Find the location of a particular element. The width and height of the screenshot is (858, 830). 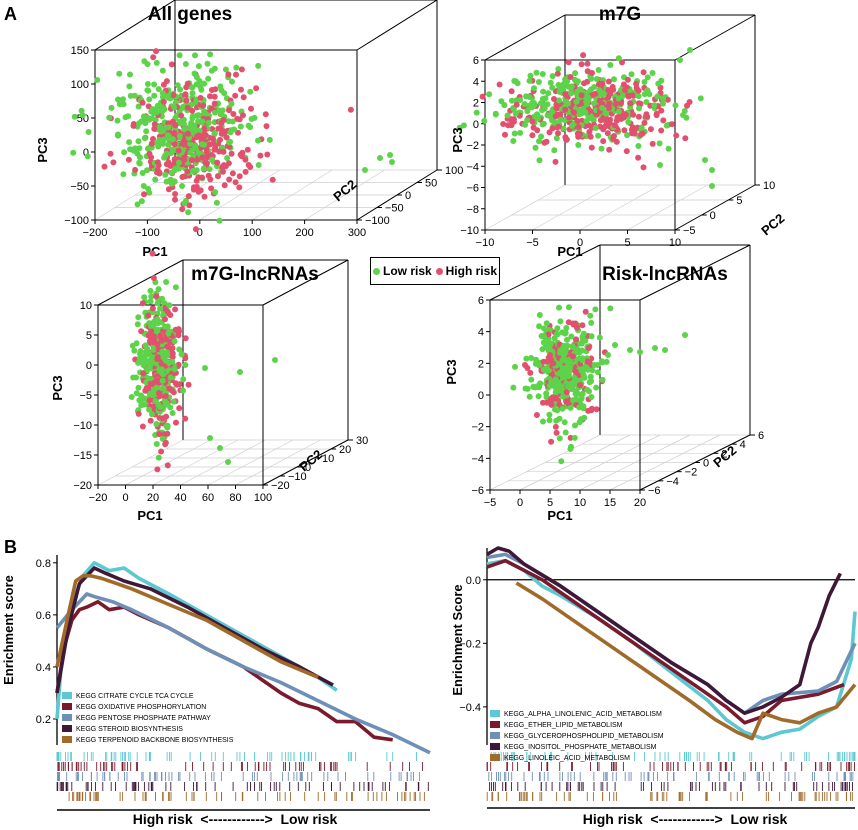

z-tick-label: 150 is located at coordinates (80, 51).